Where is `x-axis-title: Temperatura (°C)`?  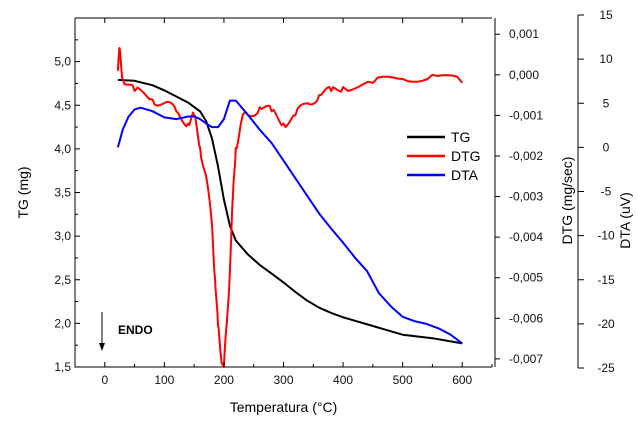 x-axis-title: Temperatura (°C) is located at coordinates (284, 407).